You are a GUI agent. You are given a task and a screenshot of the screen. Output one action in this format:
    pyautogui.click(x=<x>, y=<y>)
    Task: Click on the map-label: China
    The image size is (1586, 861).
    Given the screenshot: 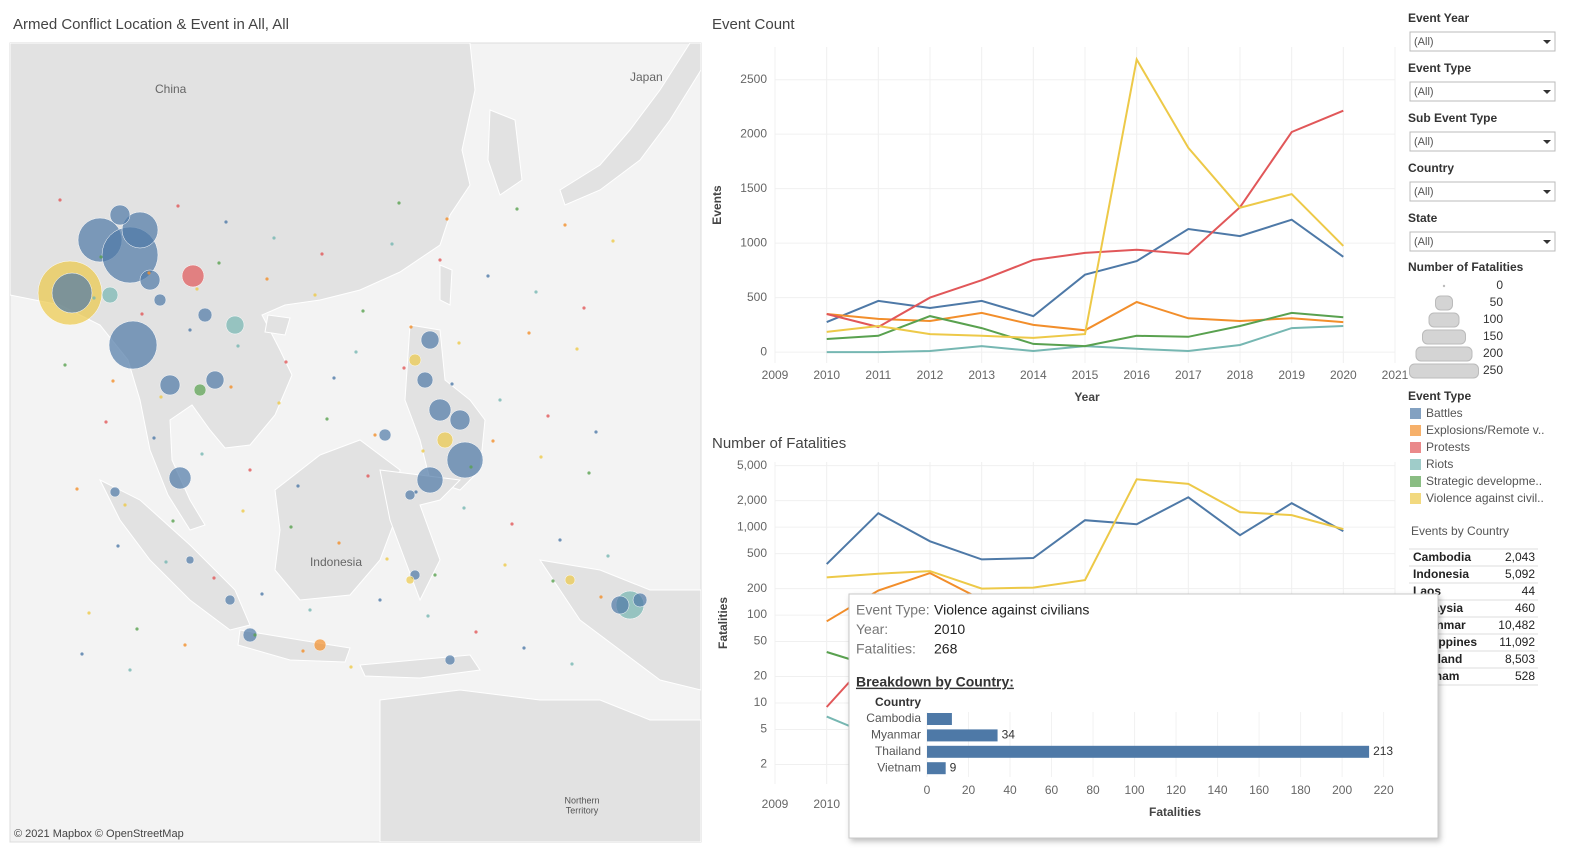 What is the action you would take?
    pyautogui.click(x=171, y=89)
    